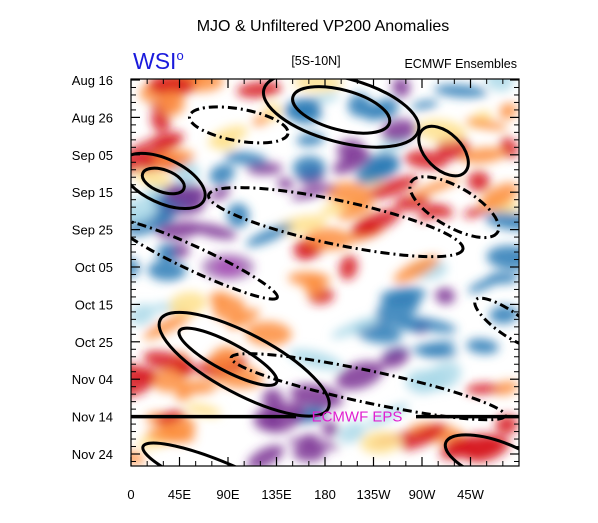 This screenshot has width=598, height=523. What do you see at coordinates (154, 61) in the screenshot?
I see `wsi-logo-text: WSI` at bounding box center [154, 61].